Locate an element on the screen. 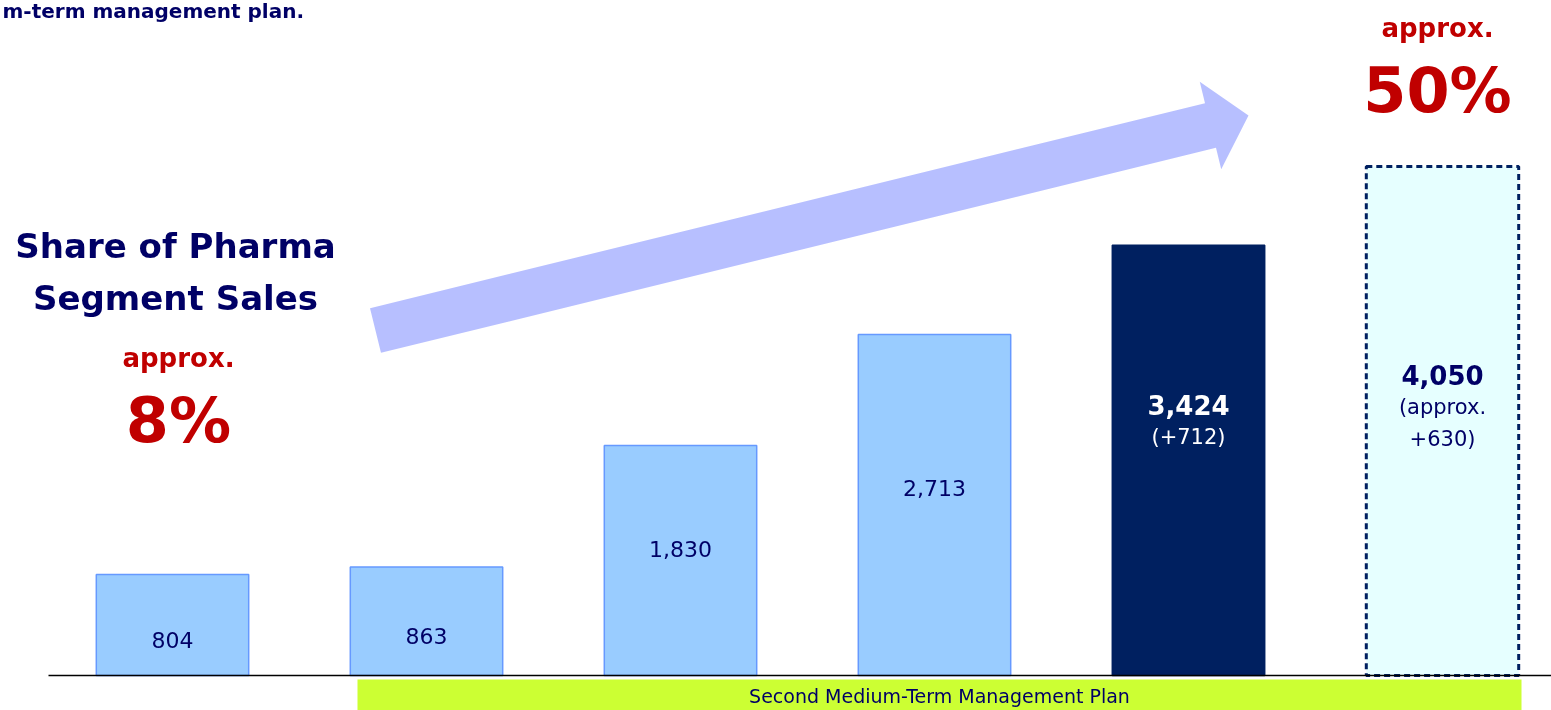 The height and width of the screenshot is (710, 1551). text: 50% is located at coordinates (1437, 90).